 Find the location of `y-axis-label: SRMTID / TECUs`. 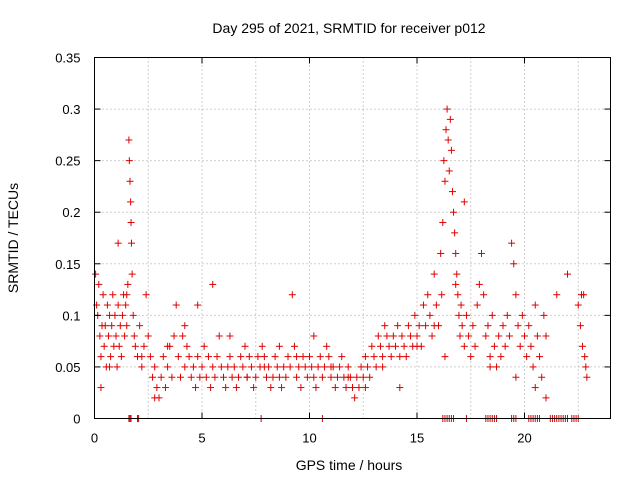

y-axis-label: SRMTID / TECUs is located at coordinates (13, 238).